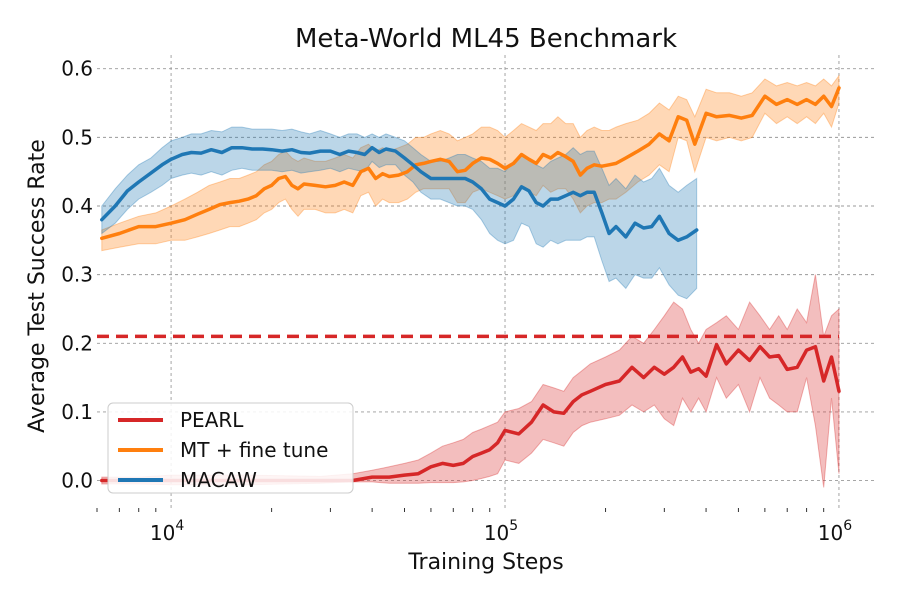  What do you see at coordinates (474, 526) in the screenshot?
I see `x-axis-ticks: 10⁴ 10⁵ 10⁶` at bounding box center [474, 526].